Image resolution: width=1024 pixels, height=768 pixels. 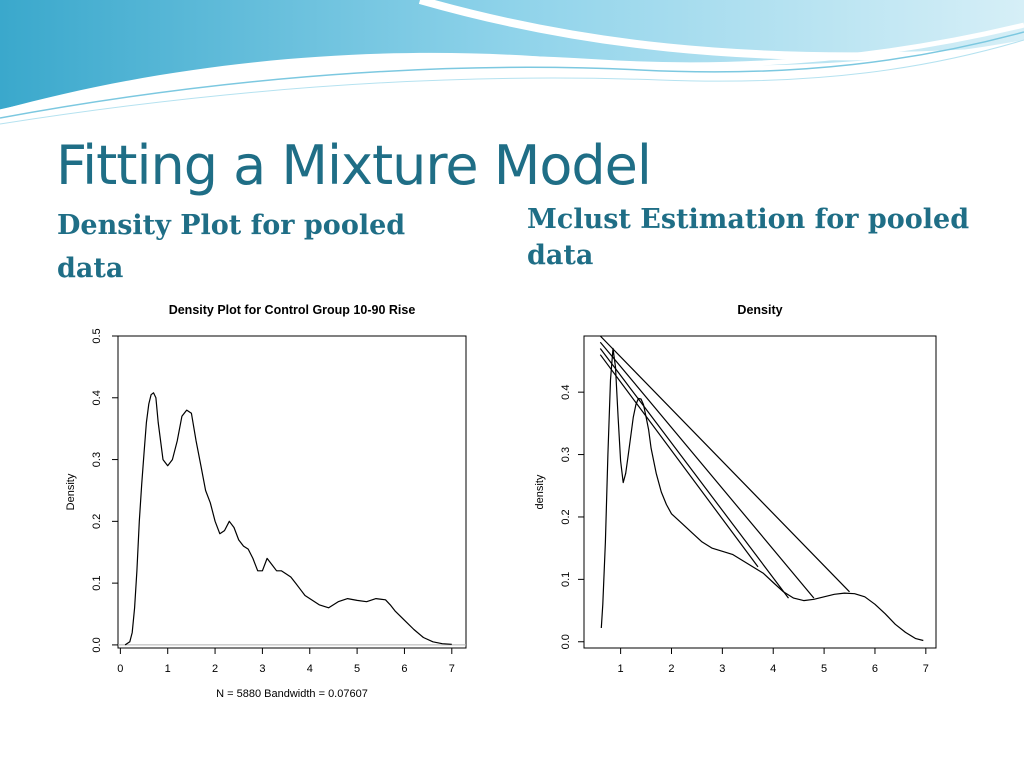 I want to click on chart2-x-tick-label: 1, so click(x=621, y=669).